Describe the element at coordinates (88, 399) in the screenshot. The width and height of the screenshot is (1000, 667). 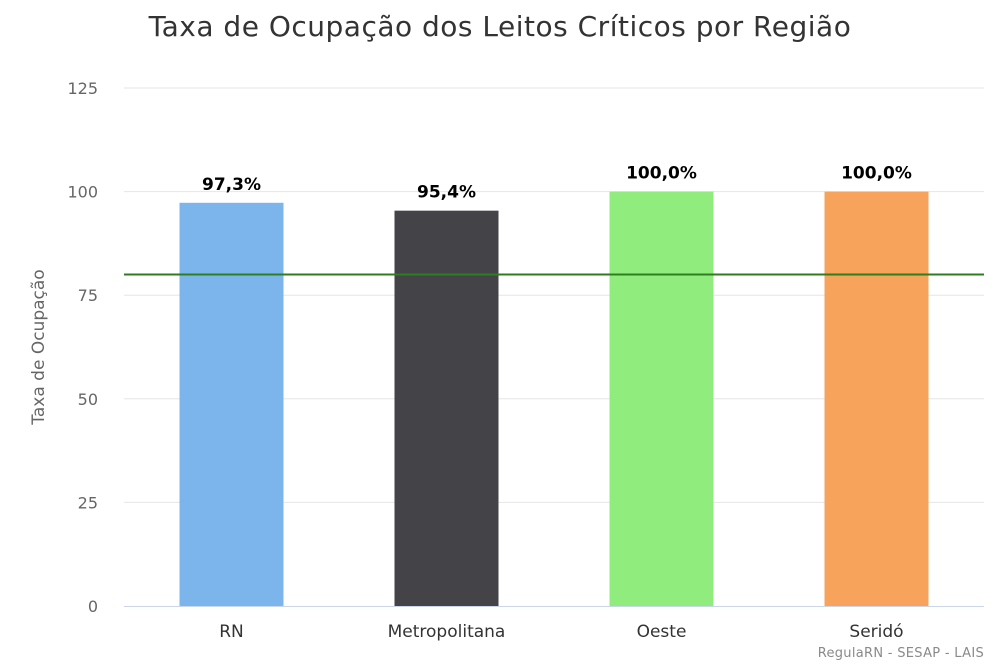
I see `y-tick-label: 50` at that location.